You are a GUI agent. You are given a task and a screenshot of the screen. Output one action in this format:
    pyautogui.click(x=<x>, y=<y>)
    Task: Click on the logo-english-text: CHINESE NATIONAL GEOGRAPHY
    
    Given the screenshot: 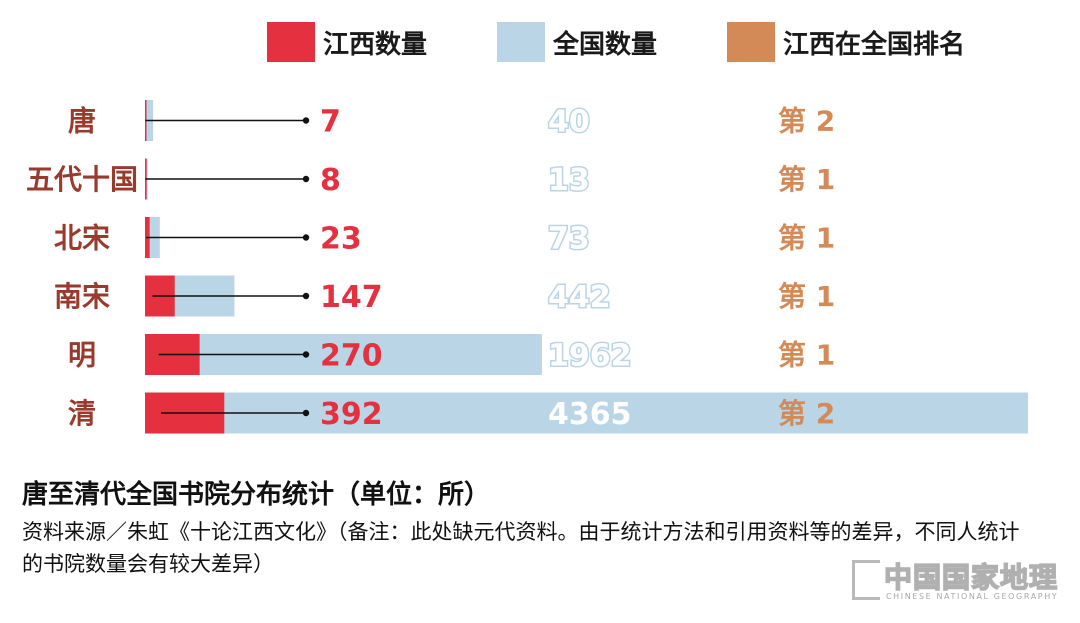 What is the action you would take?
    pyautogui.click(x=972, y=596)
    